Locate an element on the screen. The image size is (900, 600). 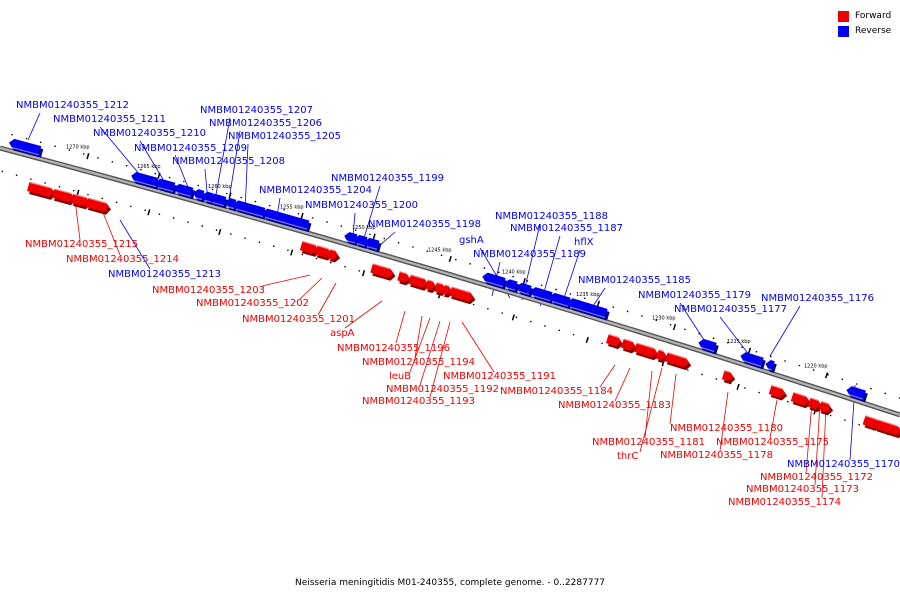
reverse-label: NMBM01240355_1205 is located at coordinates (284, 136).